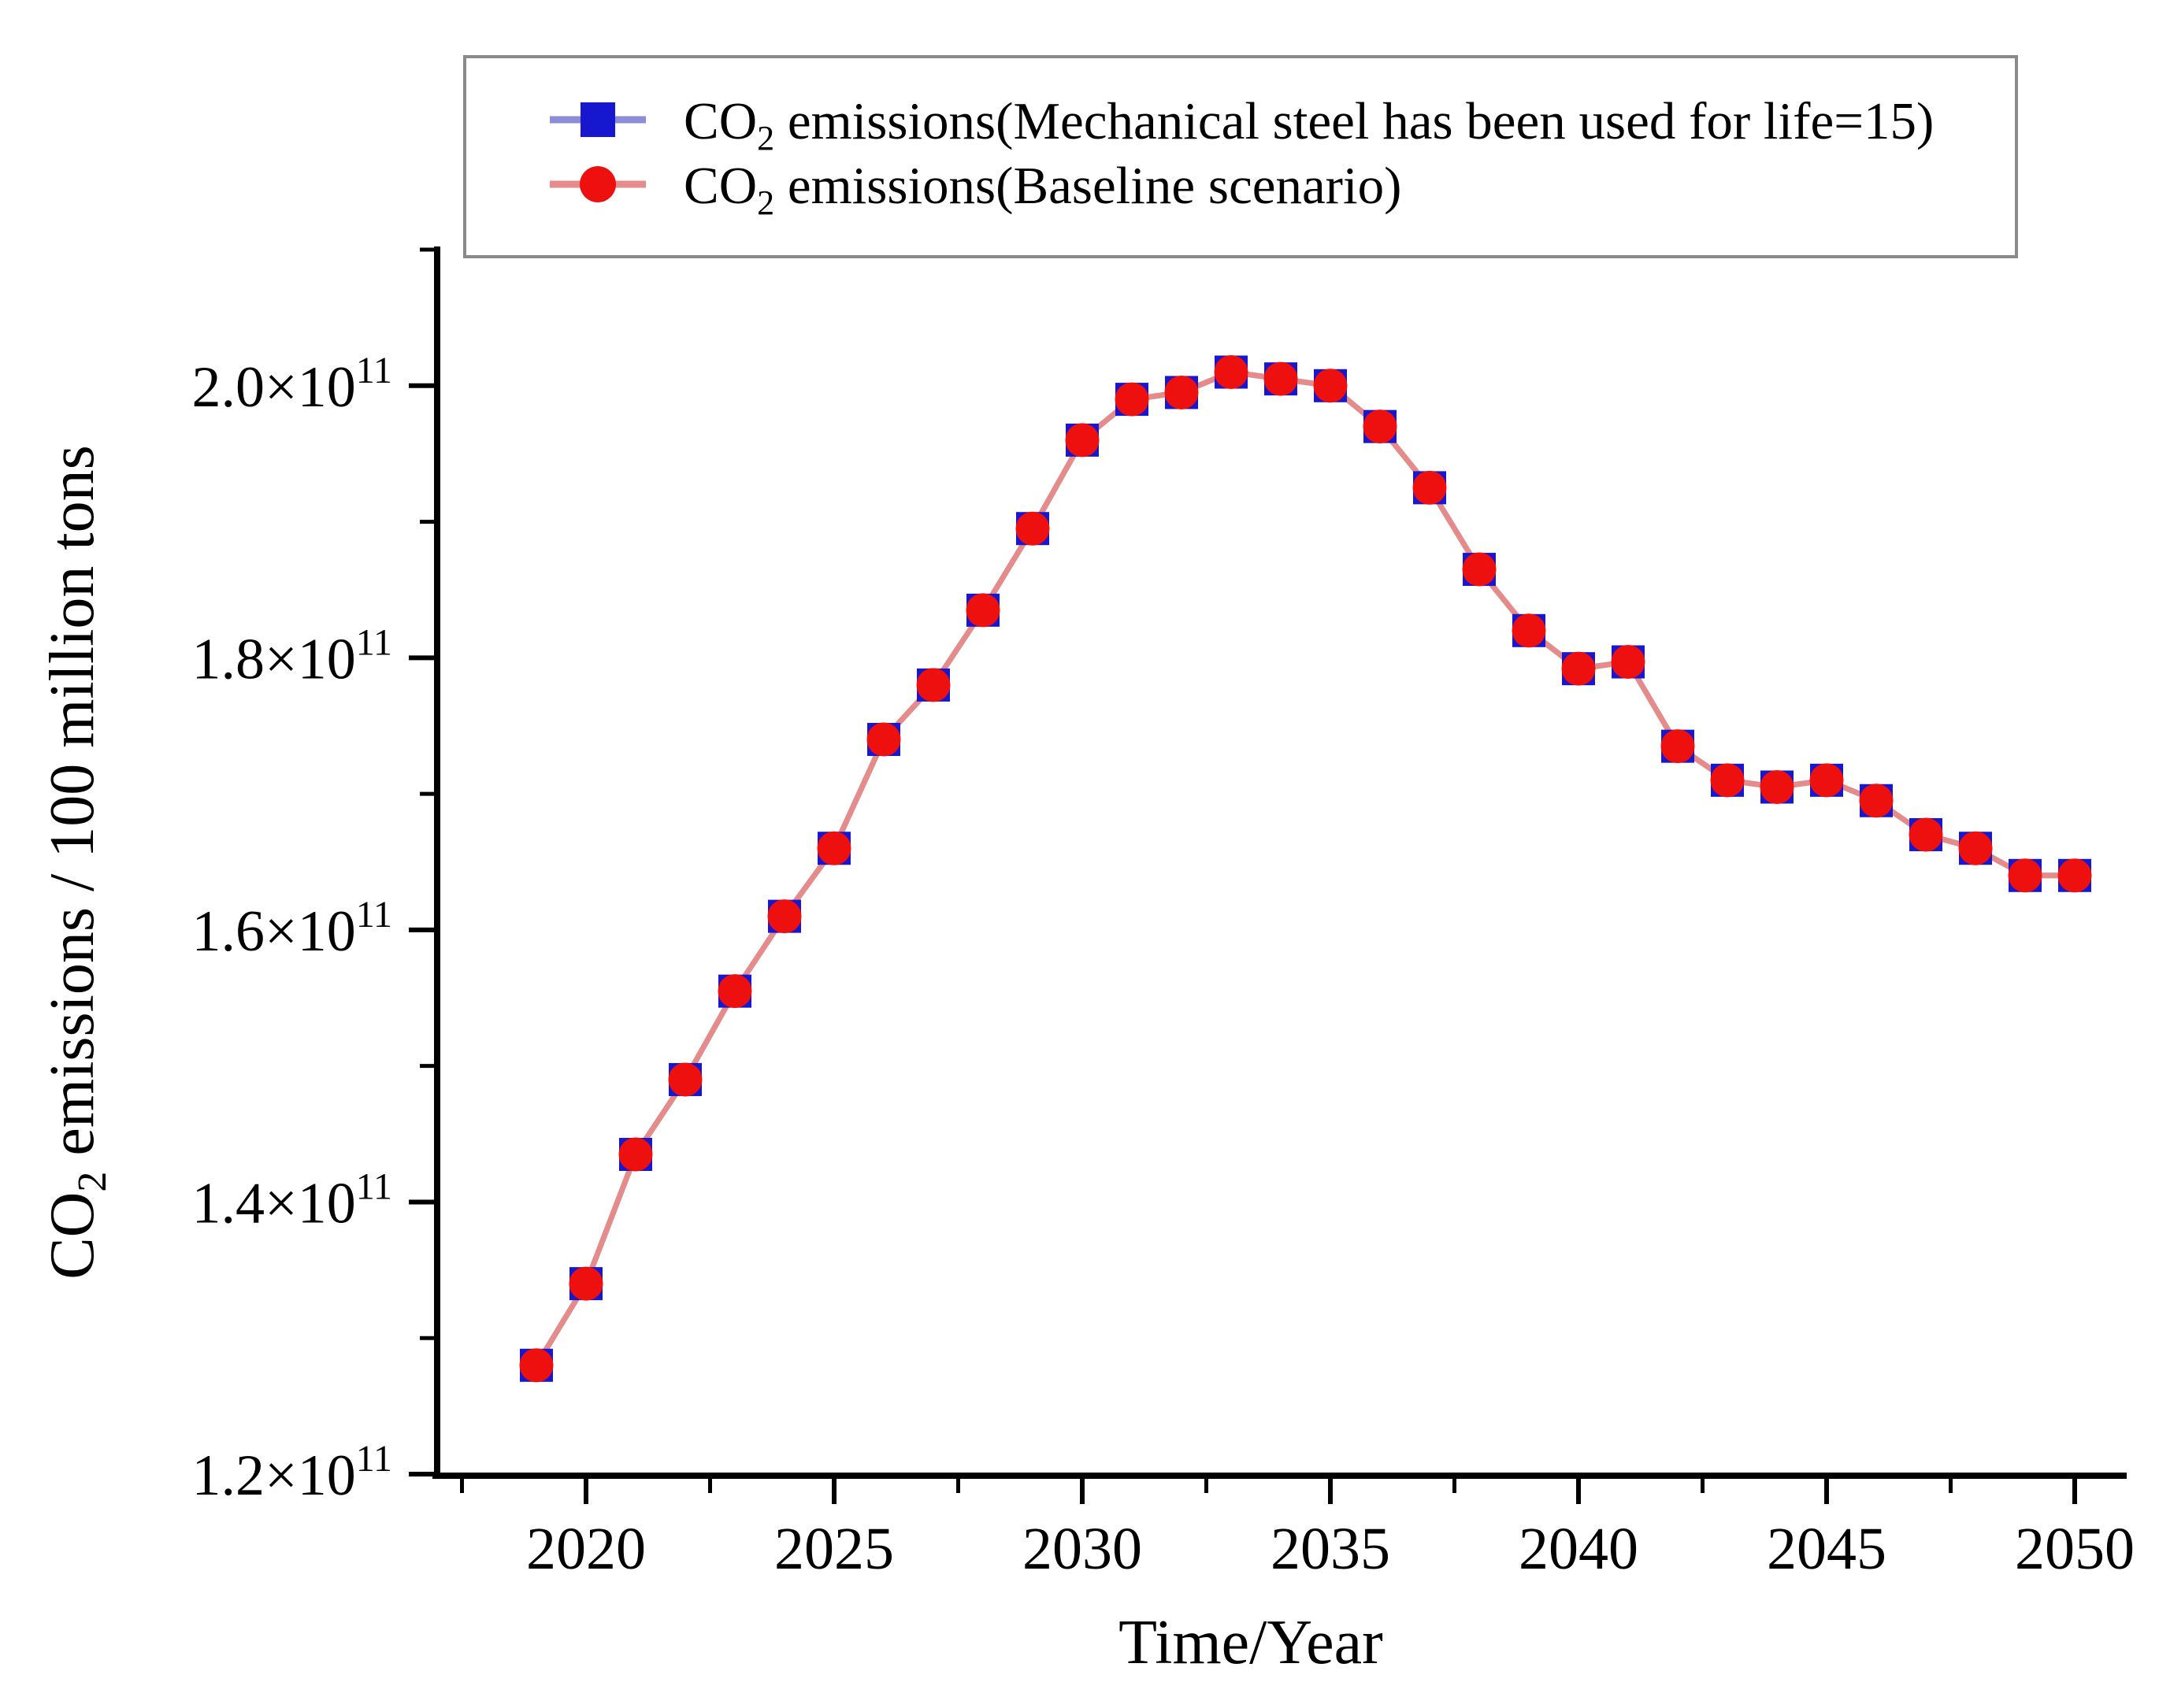 The height and width of the screenshot is (1708, 2159). I want to click on x-tick-label: 2050, so click(2075, 1549).